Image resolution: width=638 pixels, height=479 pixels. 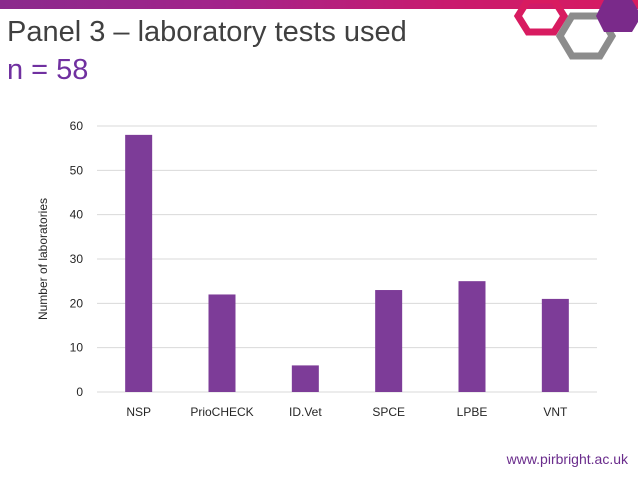 What do you see at coordinates (319, 4) in the screenshot?
I see `top-accent-bar` at bounding box center [319, 4].